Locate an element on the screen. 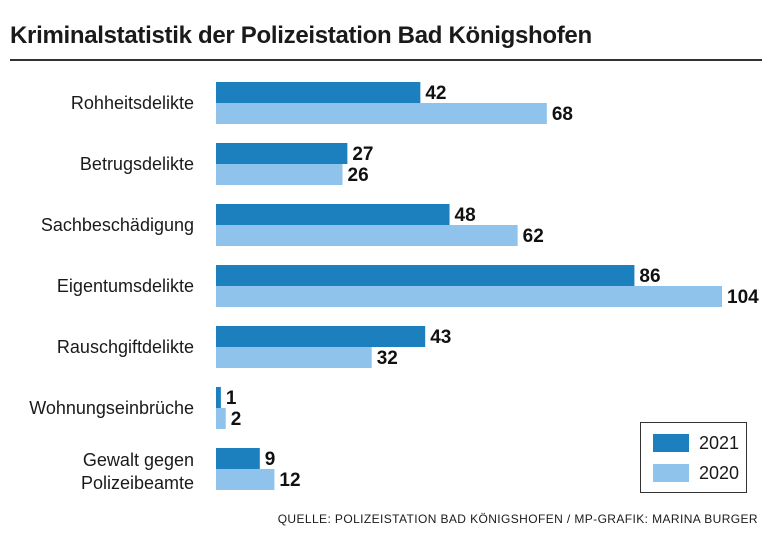  bar-2021-rohheitsdelikte is located at coordinates (318, 92).